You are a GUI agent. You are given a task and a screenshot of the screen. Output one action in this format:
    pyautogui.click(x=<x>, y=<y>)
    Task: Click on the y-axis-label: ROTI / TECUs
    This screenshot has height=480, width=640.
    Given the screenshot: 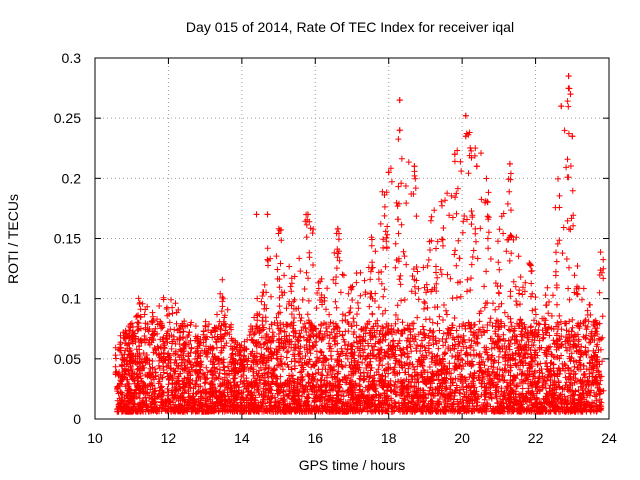 What is the action you would take?
    pyautogui.click(x=13, y=239)
    